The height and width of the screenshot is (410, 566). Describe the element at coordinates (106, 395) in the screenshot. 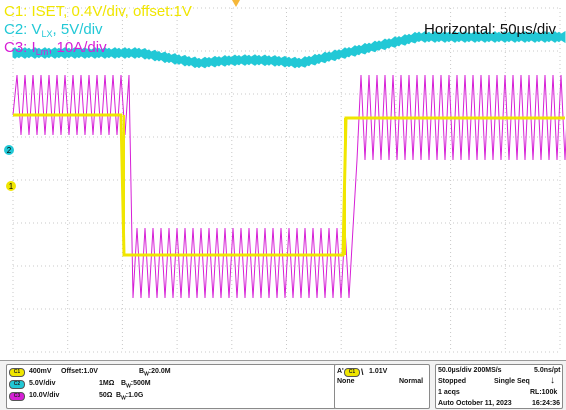

I see `channel-3-impedance: 50Ω` at that location.